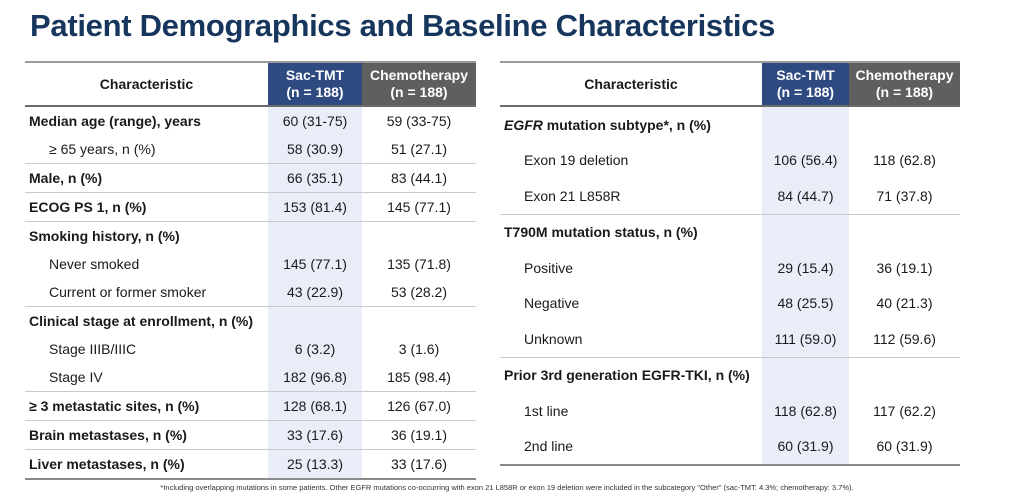  I want to click on table-row: EGFR mutation subtype*, n (%), so click(730, 124).